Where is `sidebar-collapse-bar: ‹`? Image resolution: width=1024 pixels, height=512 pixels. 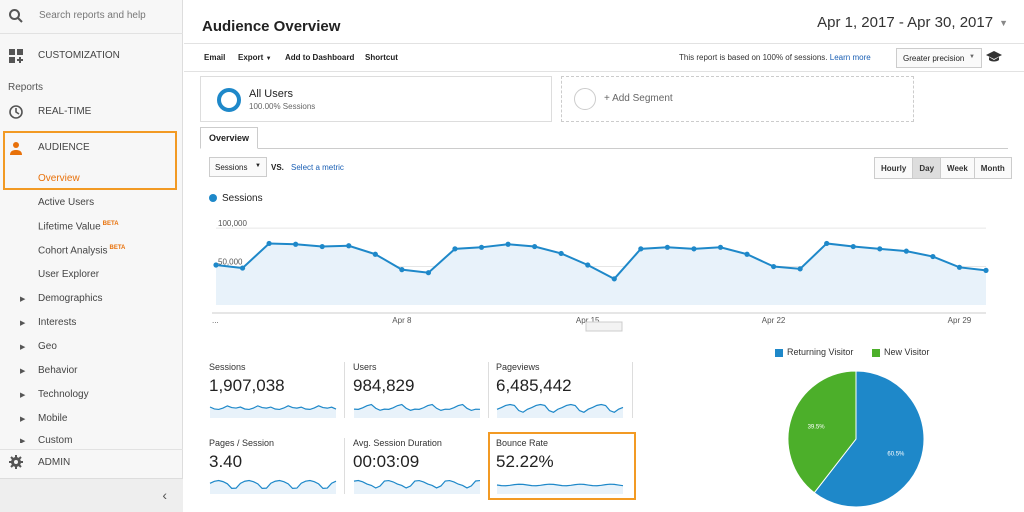 sidebar-collapse-bar: ‹ is located at coordinates (91, 495).